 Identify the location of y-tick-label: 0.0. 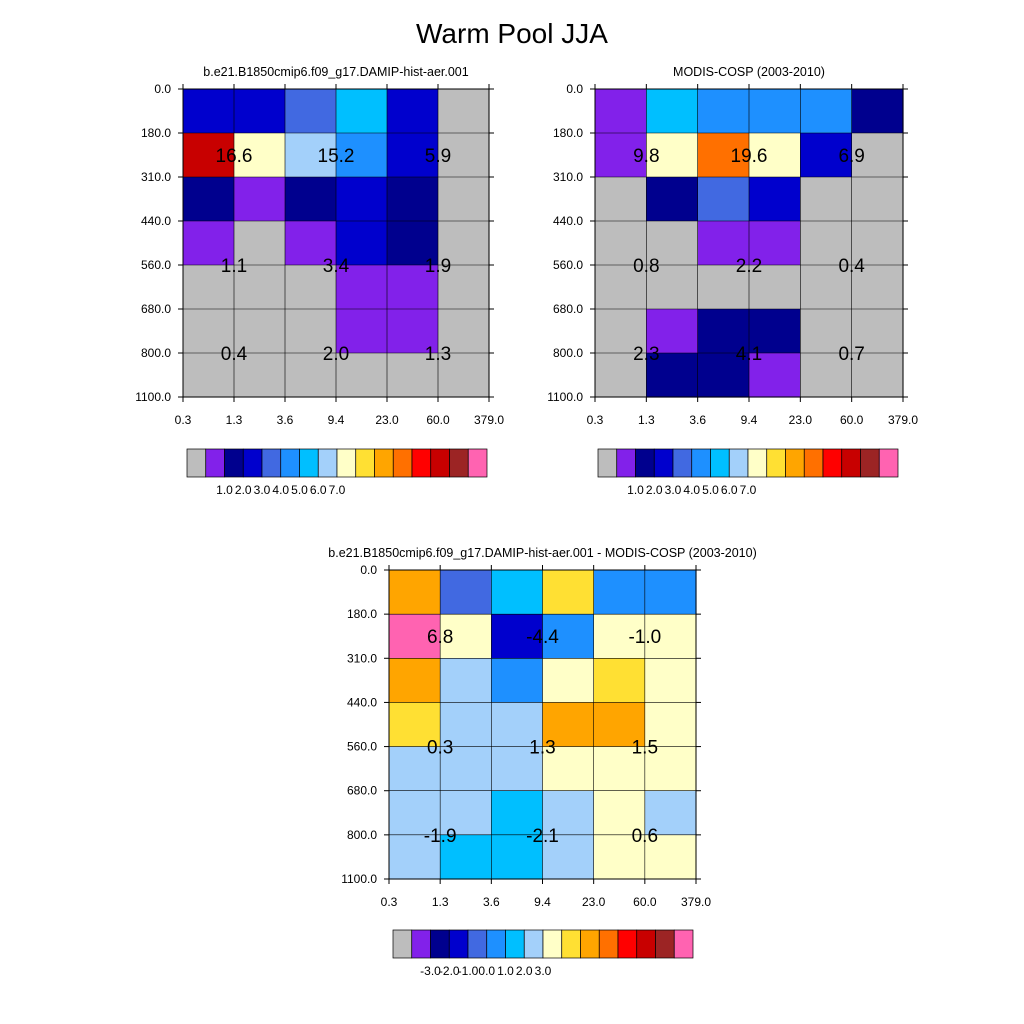
(368, 570).